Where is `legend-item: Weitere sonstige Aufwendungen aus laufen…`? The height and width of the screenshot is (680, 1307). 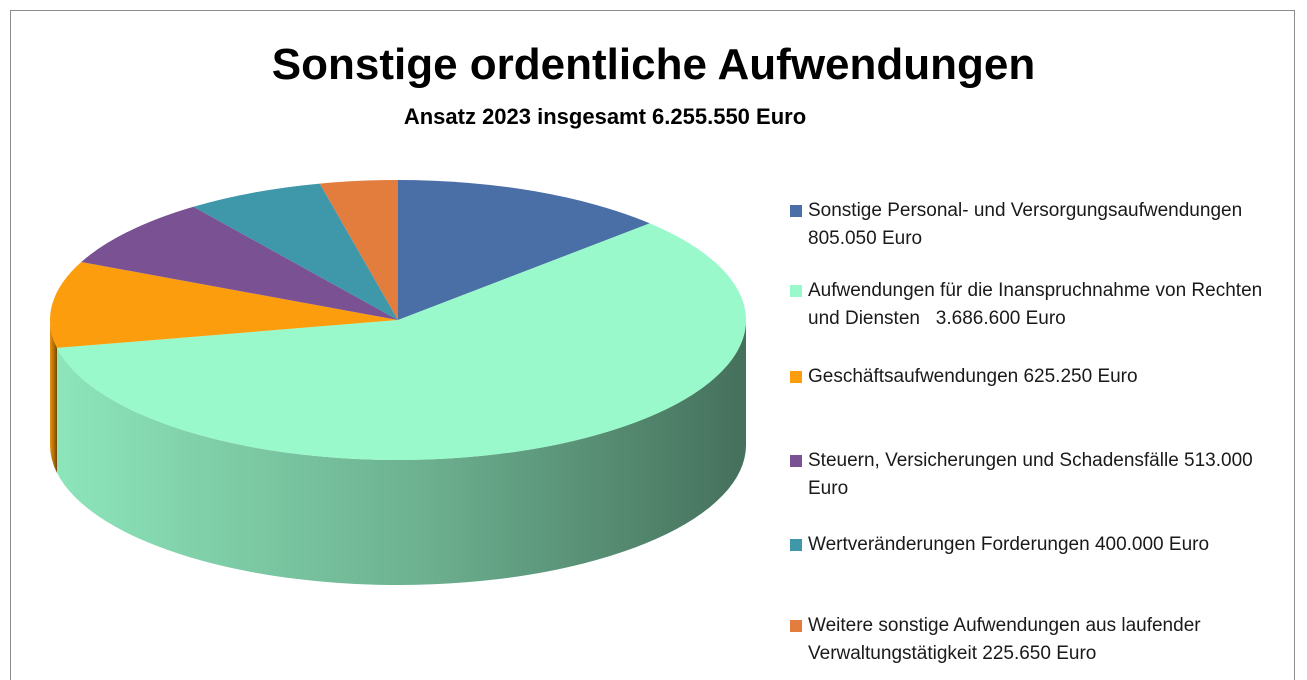 legend-item: Weitere sonstige Aufwendungen aus laufen… is located at coordinates (1037, 640).